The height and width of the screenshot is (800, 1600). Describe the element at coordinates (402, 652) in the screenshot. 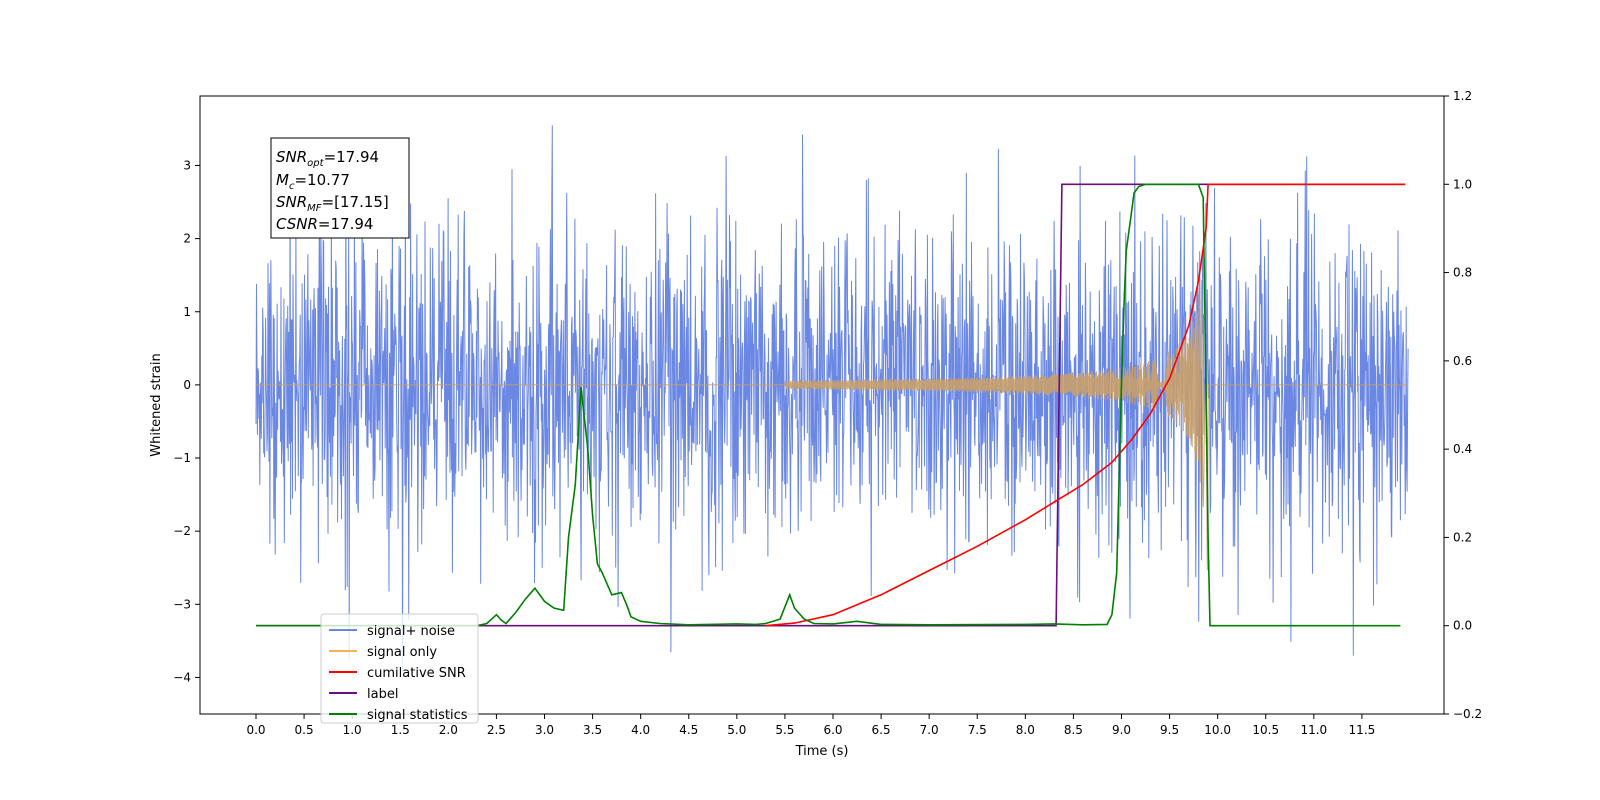

I see `legend-label: signal only` at that location.